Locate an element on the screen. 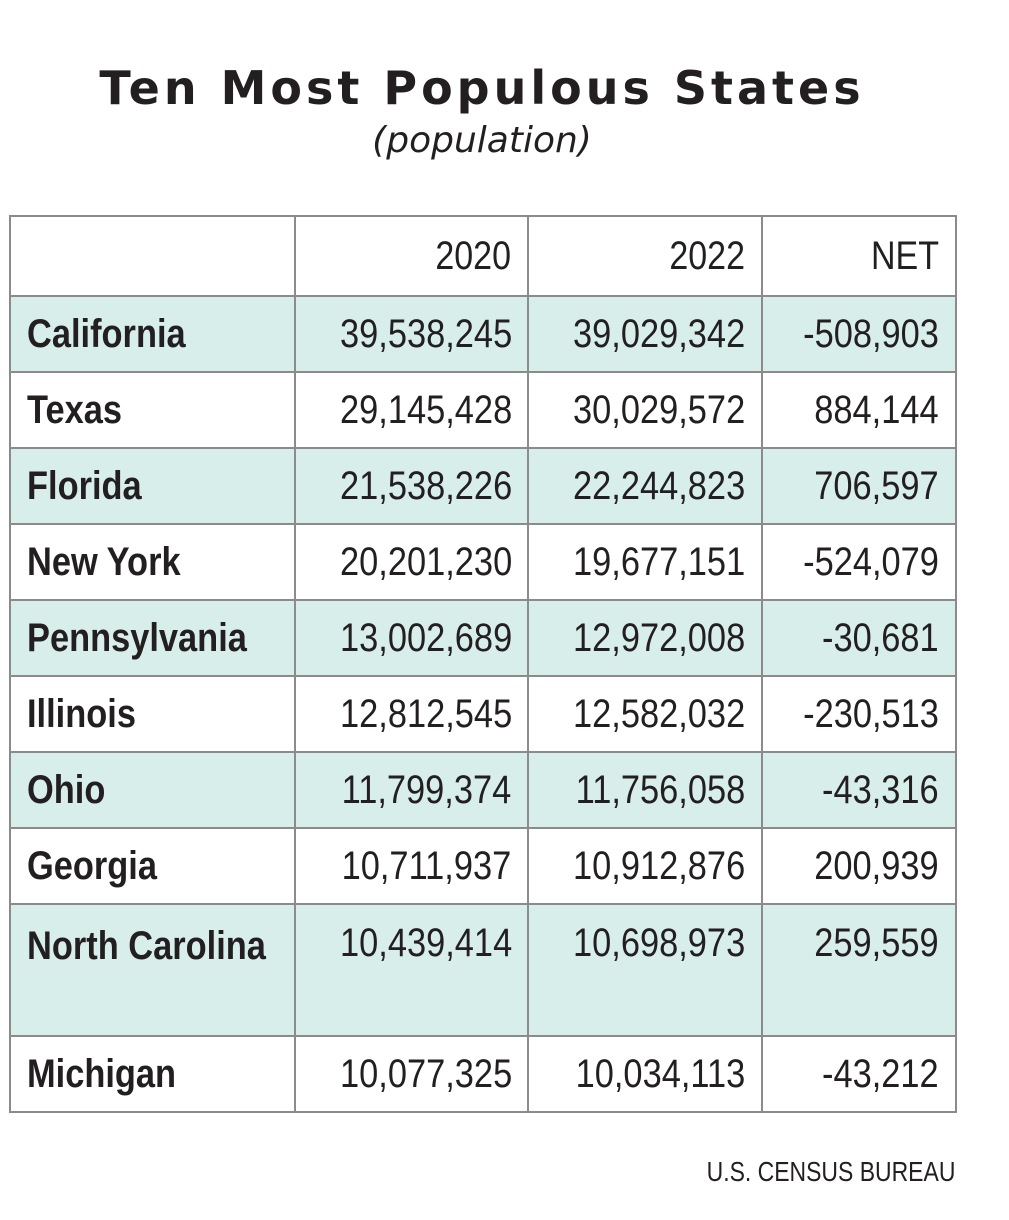 This screenshot has width=1009, height=1220. population-2022: 10,698,973 is located at coordinates (659, 943).